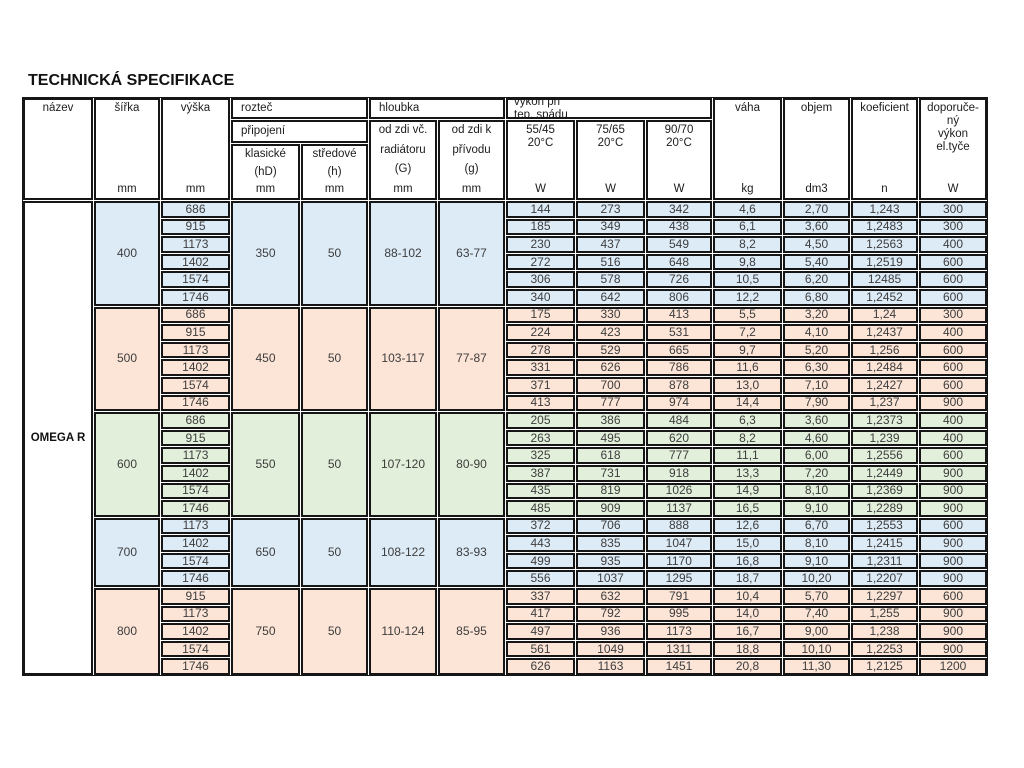  I want to click on header-vyska: výška mm, so click(195, 149).